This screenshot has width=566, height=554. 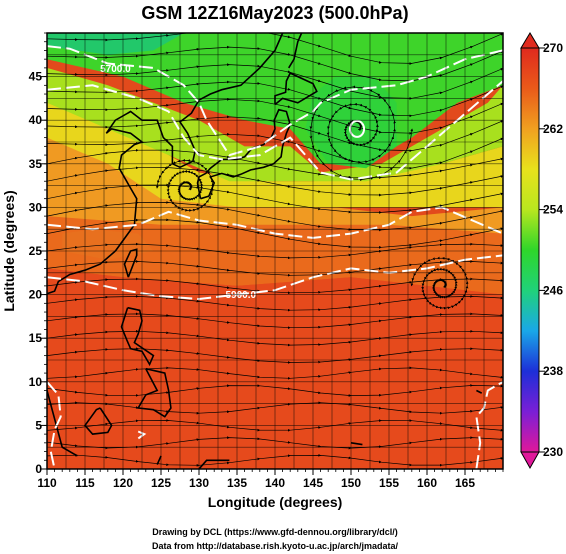 I want to click on chart-title: GSM 12Z16May2023 (500.0hPa), so click(x=274, y=13).